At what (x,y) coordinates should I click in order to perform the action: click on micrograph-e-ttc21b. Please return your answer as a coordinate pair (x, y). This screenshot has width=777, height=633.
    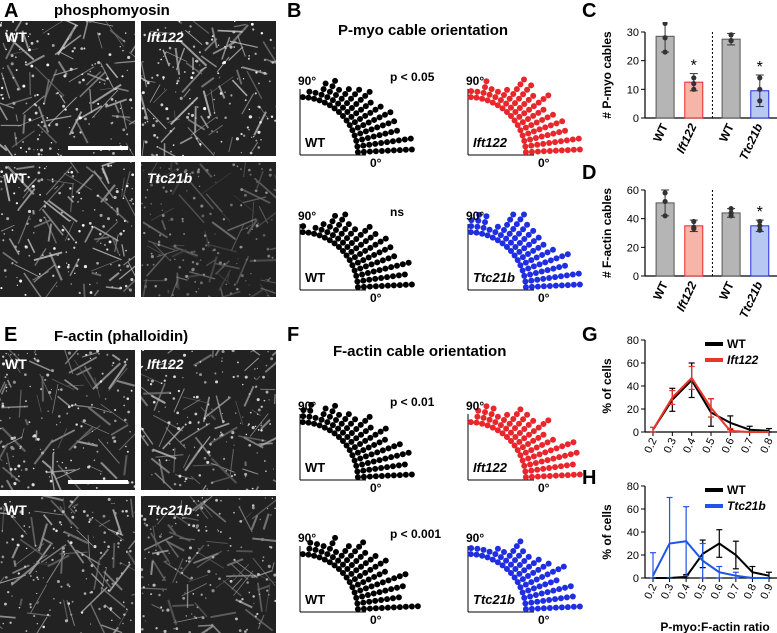
    Looking at the image, I should click on (208, 564).